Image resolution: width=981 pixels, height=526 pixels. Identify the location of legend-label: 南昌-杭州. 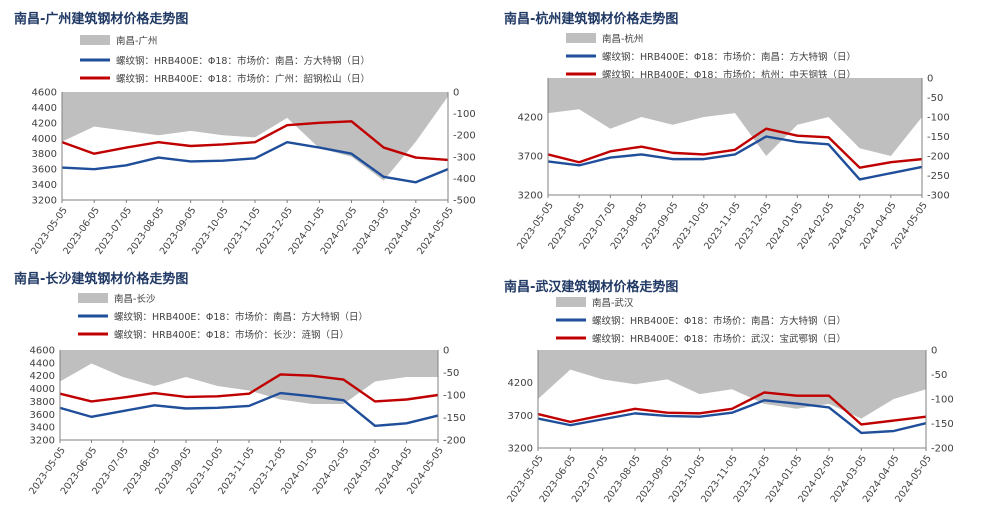
(622, 39).